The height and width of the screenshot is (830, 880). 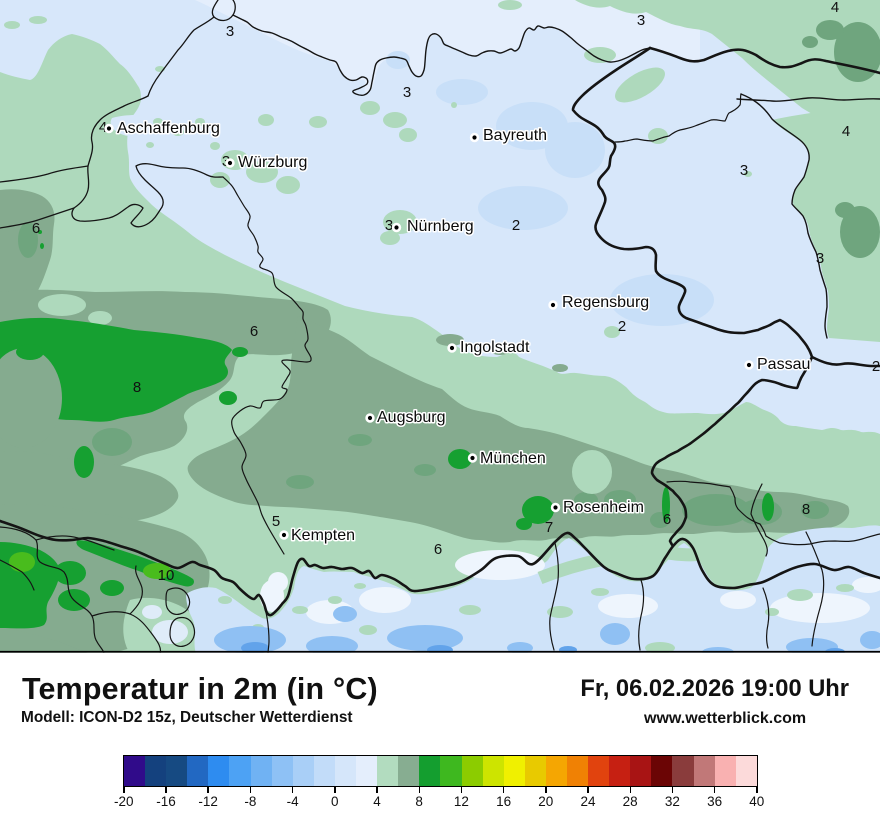 What do you see at coordinates (515, 135) in the screenshot?
I see `svg-text: Bayreuth` at bounding box center [515, 135].